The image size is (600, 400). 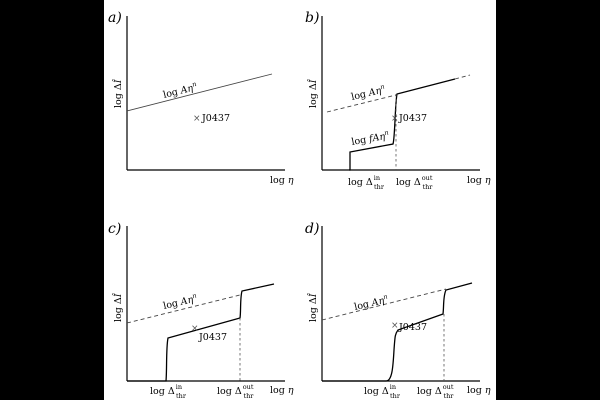 I want to click on power-law-line, so click(x=199, y=92).